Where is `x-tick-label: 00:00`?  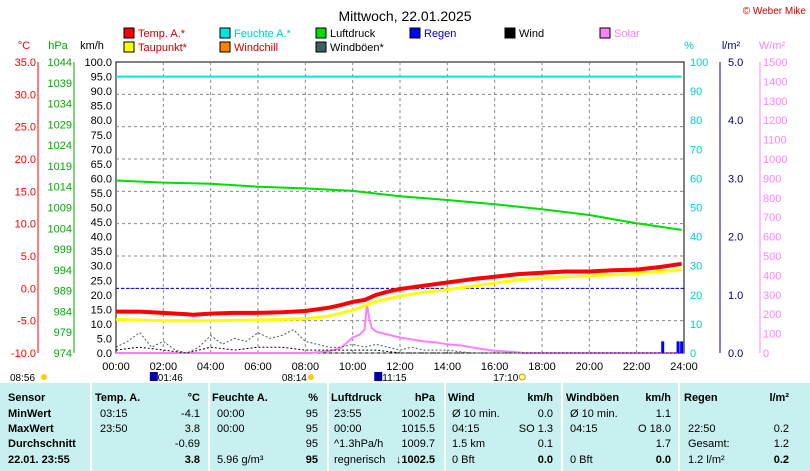 x-tick-label: 00:00 is located at coordinates (116, 367).